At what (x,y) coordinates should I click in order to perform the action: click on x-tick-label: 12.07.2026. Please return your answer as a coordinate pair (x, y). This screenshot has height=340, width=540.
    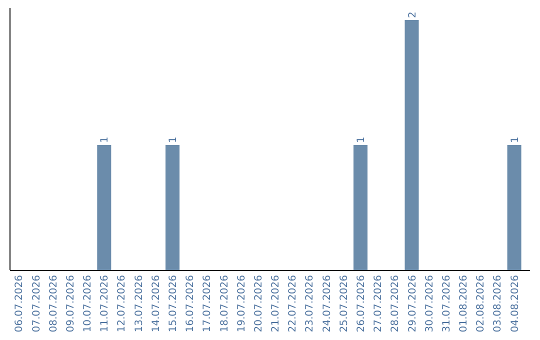
    Looking at the image, I should click on (122, 303).